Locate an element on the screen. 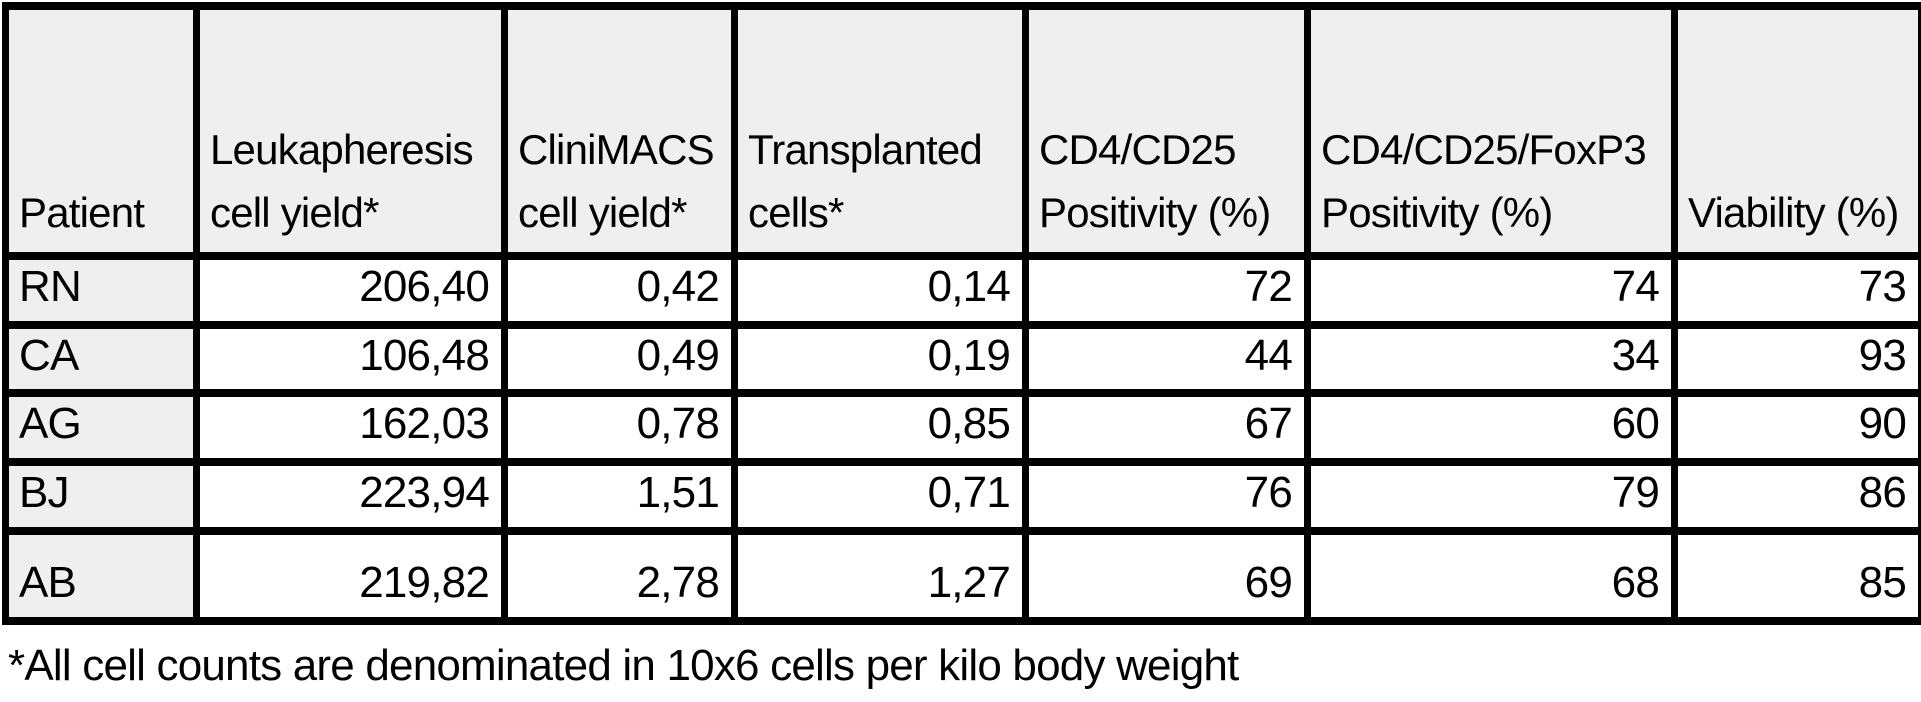 Image resolution: width=1921 pixels, height=702 pixels. value-cell: 44 is located at coordinates (1166, 359).